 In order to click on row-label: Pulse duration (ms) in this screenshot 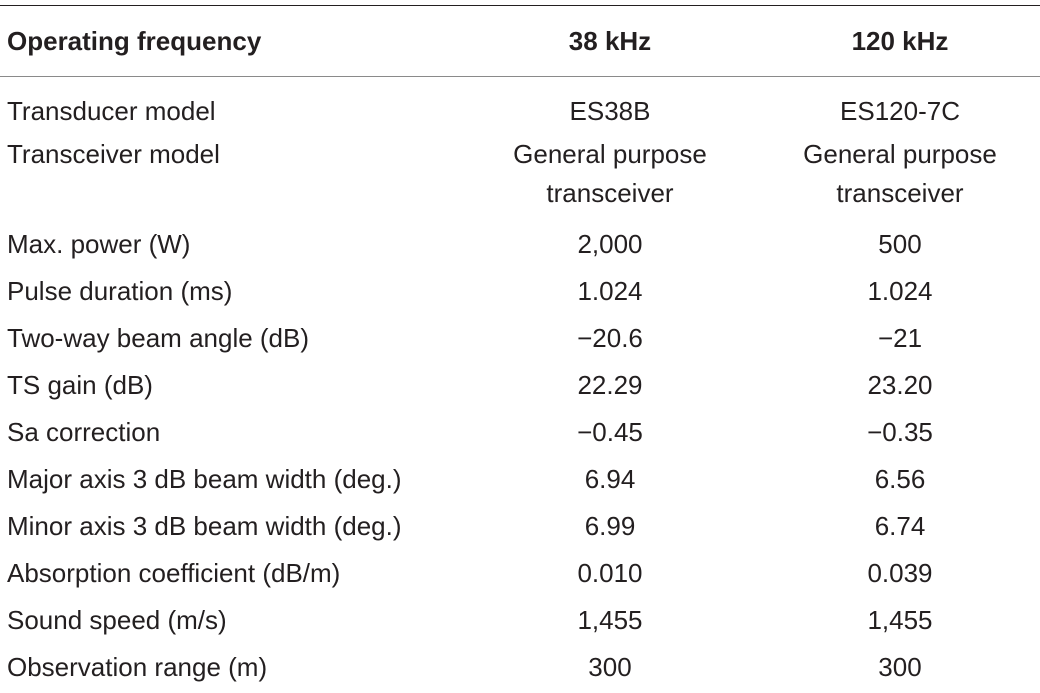, I will do `click(120, 291)`.